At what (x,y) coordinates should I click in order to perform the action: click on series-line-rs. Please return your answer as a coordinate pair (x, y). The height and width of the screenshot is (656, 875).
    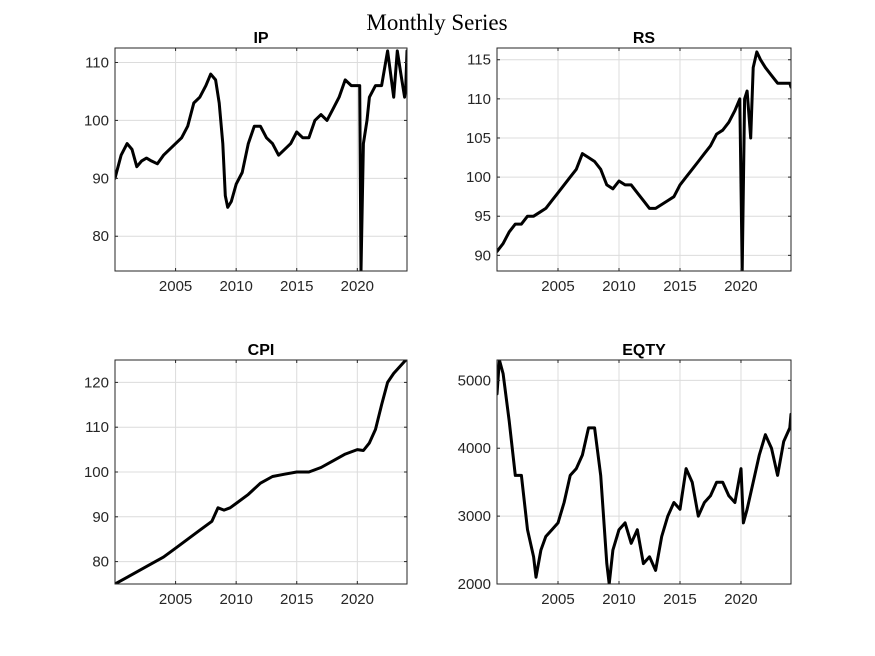
    Looking at the image, I should click on (644, 160).